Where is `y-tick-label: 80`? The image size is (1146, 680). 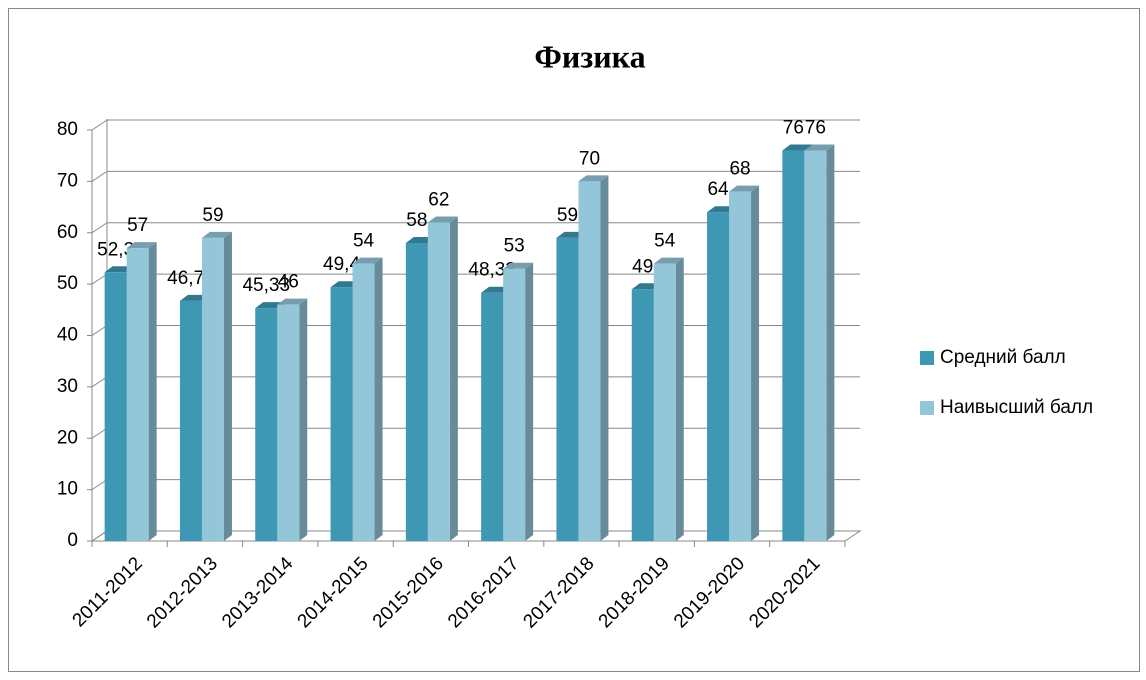 y-tick-label: 80 is located at coordinates (67, 129).